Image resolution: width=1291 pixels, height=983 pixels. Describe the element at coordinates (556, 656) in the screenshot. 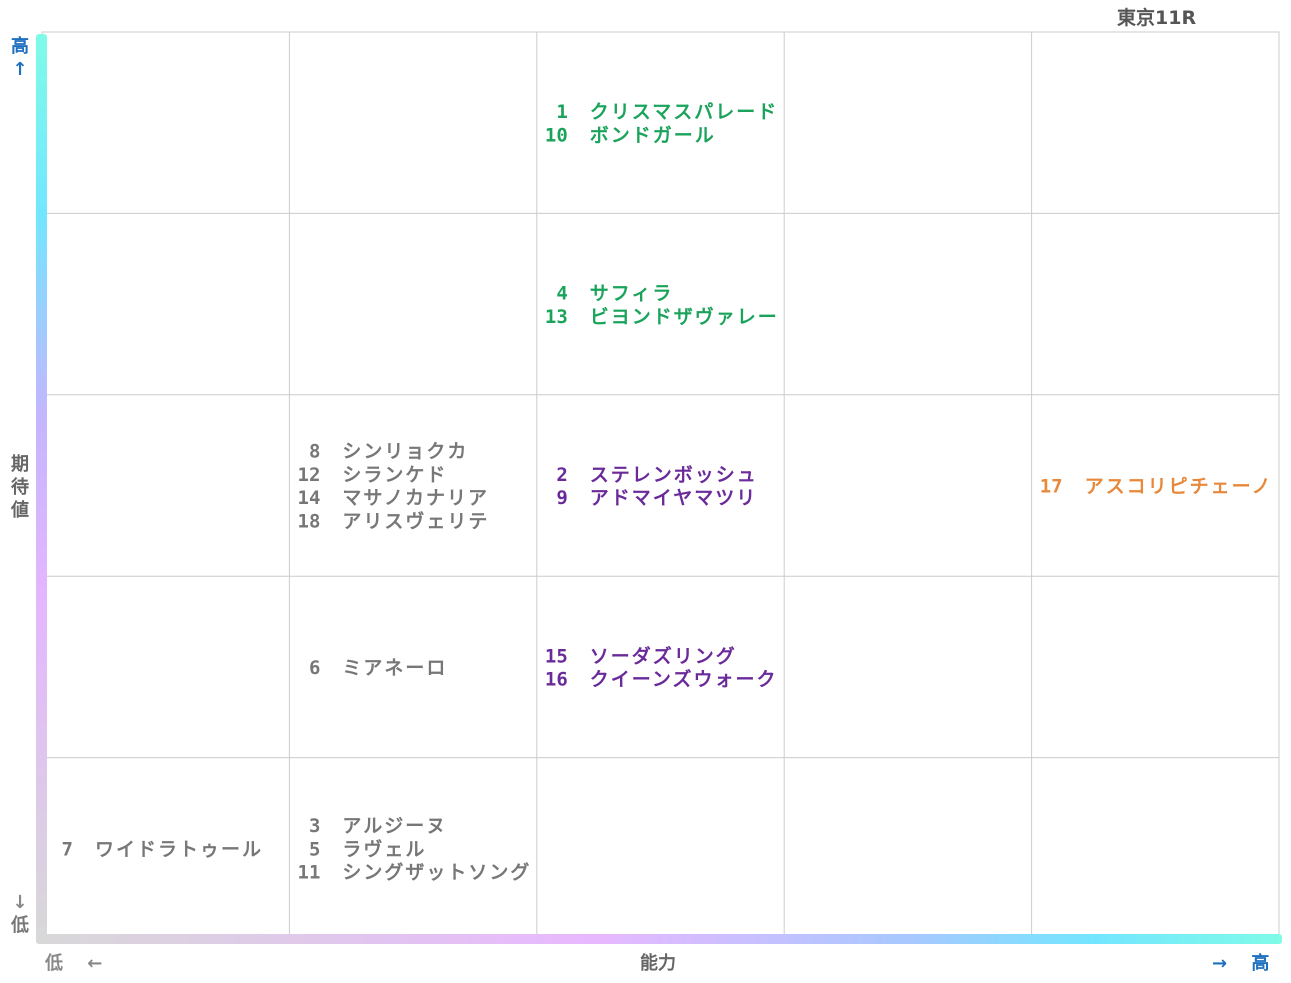

I see `horse-number: 15` at that location.